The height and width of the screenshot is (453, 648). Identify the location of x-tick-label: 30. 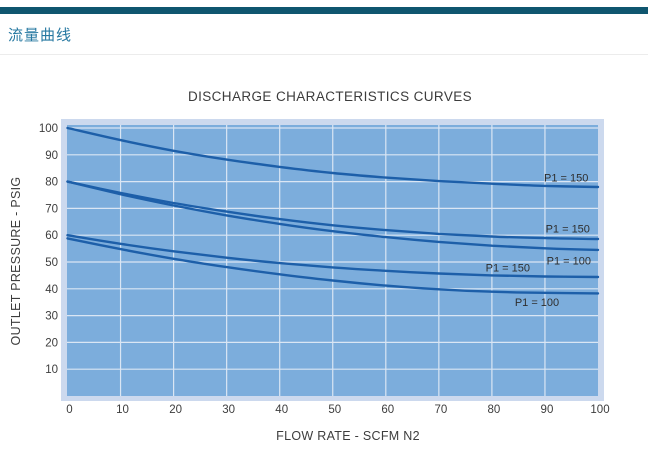
(228, 410).